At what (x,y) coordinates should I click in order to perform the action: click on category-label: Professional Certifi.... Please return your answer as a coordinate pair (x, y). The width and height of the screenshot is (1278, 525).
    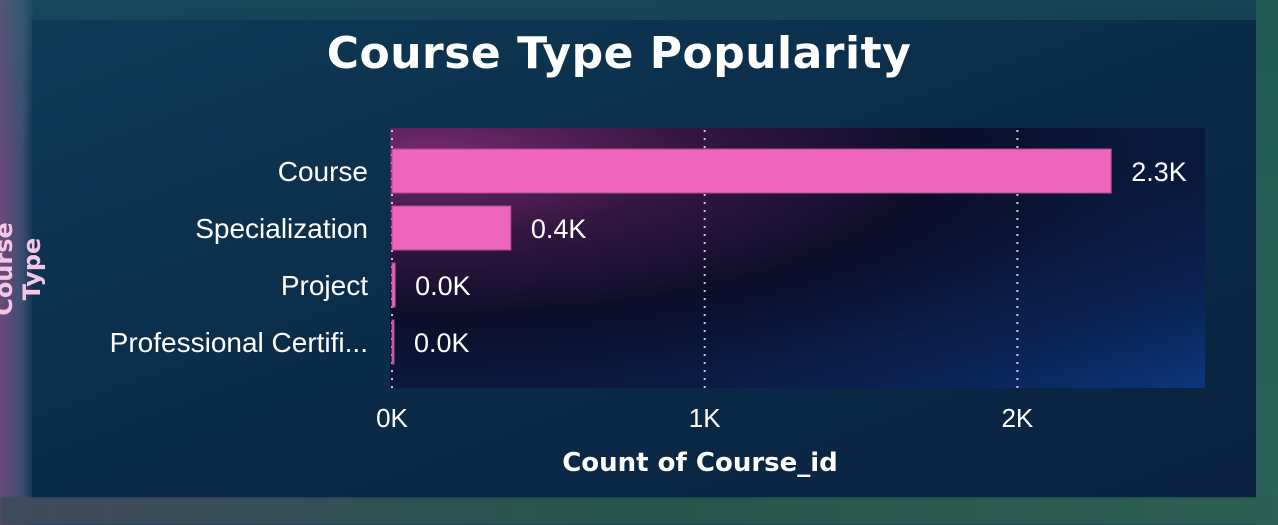
    Looking at the image, I should click on (239, 342).